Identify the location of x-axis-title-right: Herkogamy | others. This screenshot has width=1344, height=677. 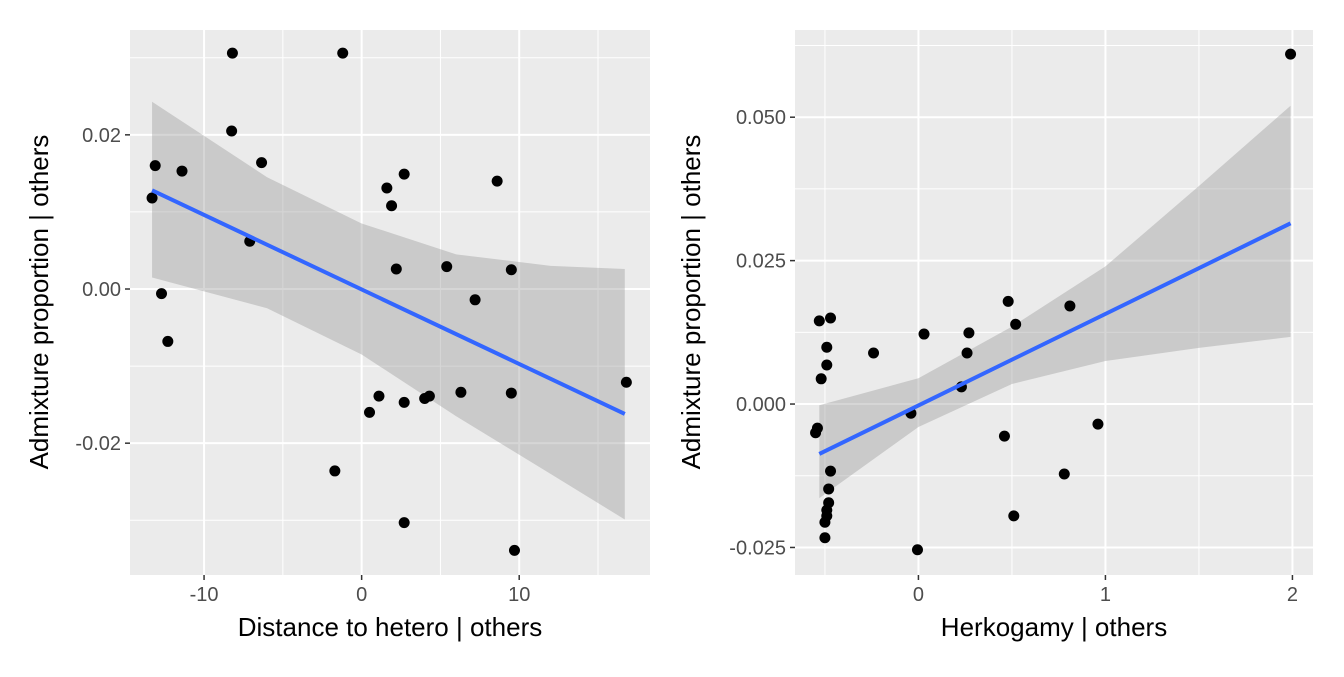
(1054, 627).